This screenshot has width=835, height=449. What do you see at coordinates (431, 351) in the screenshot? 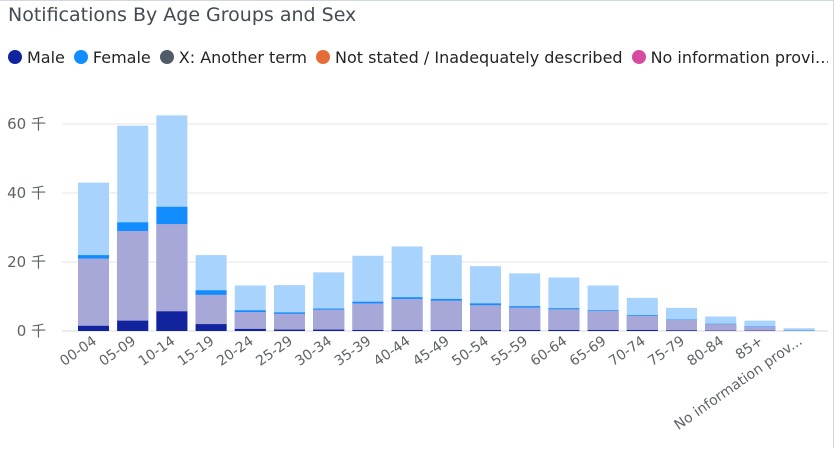
I see `x-tick-label: 45-49` at bounding box center [431, 351].